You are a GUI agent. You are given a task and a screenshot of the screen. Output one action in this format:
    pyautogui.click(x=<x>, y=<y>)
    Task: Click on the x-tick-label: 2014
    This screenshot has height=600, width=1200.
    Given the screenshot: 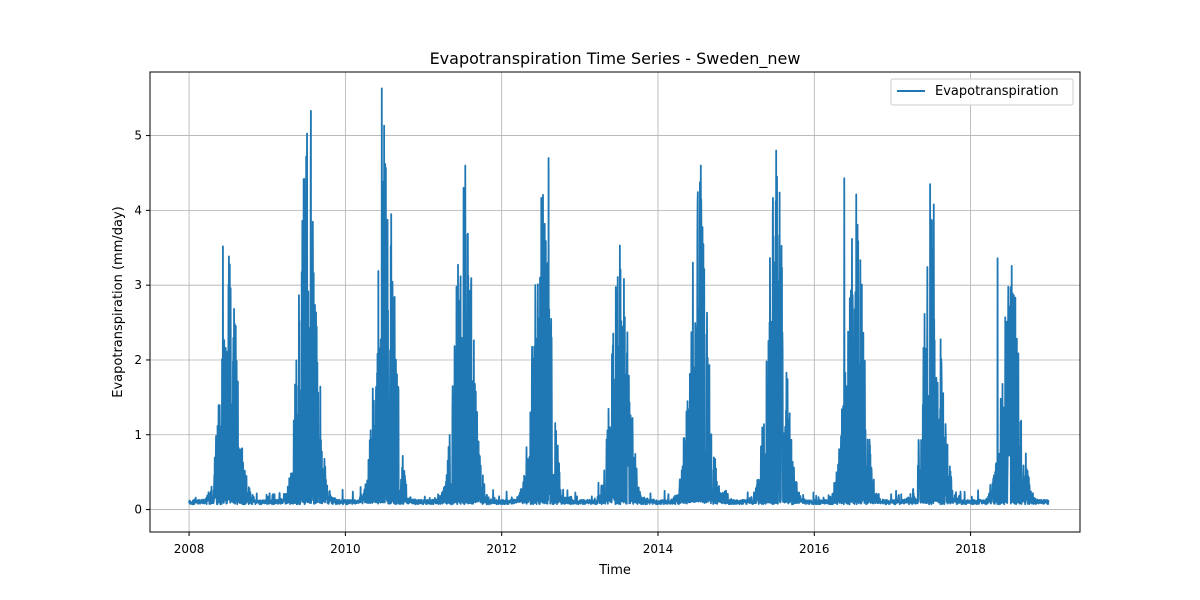 What is the action you would take?
    pyautogui.click(x=658, y=549)
    